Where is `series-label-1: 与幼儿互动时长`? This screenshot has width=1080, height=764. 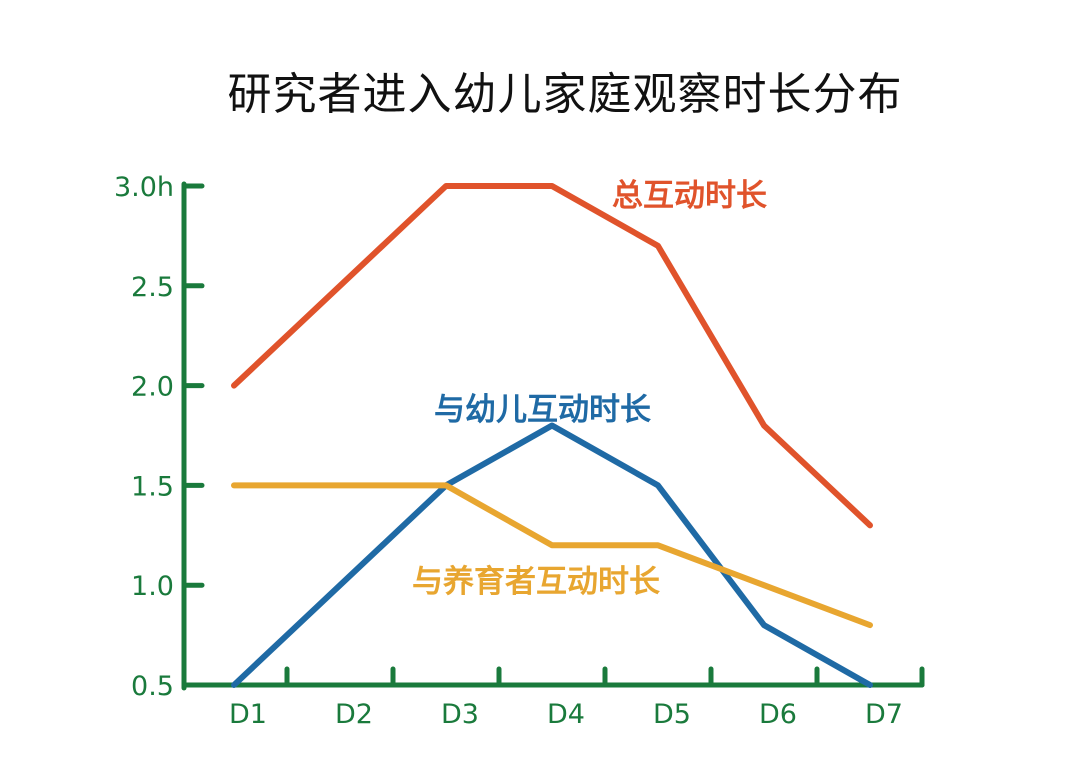
series-label-1: 与幼儿互动时长 is located at coordinates (542, 410).